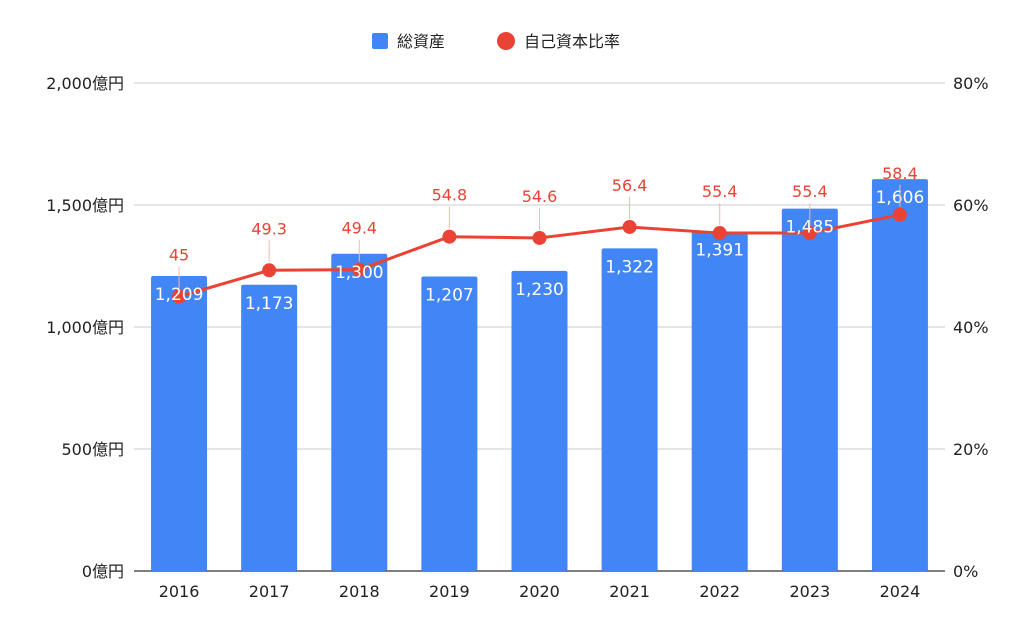  I want to click on line-data-label: 49.4, so click(359, 228).